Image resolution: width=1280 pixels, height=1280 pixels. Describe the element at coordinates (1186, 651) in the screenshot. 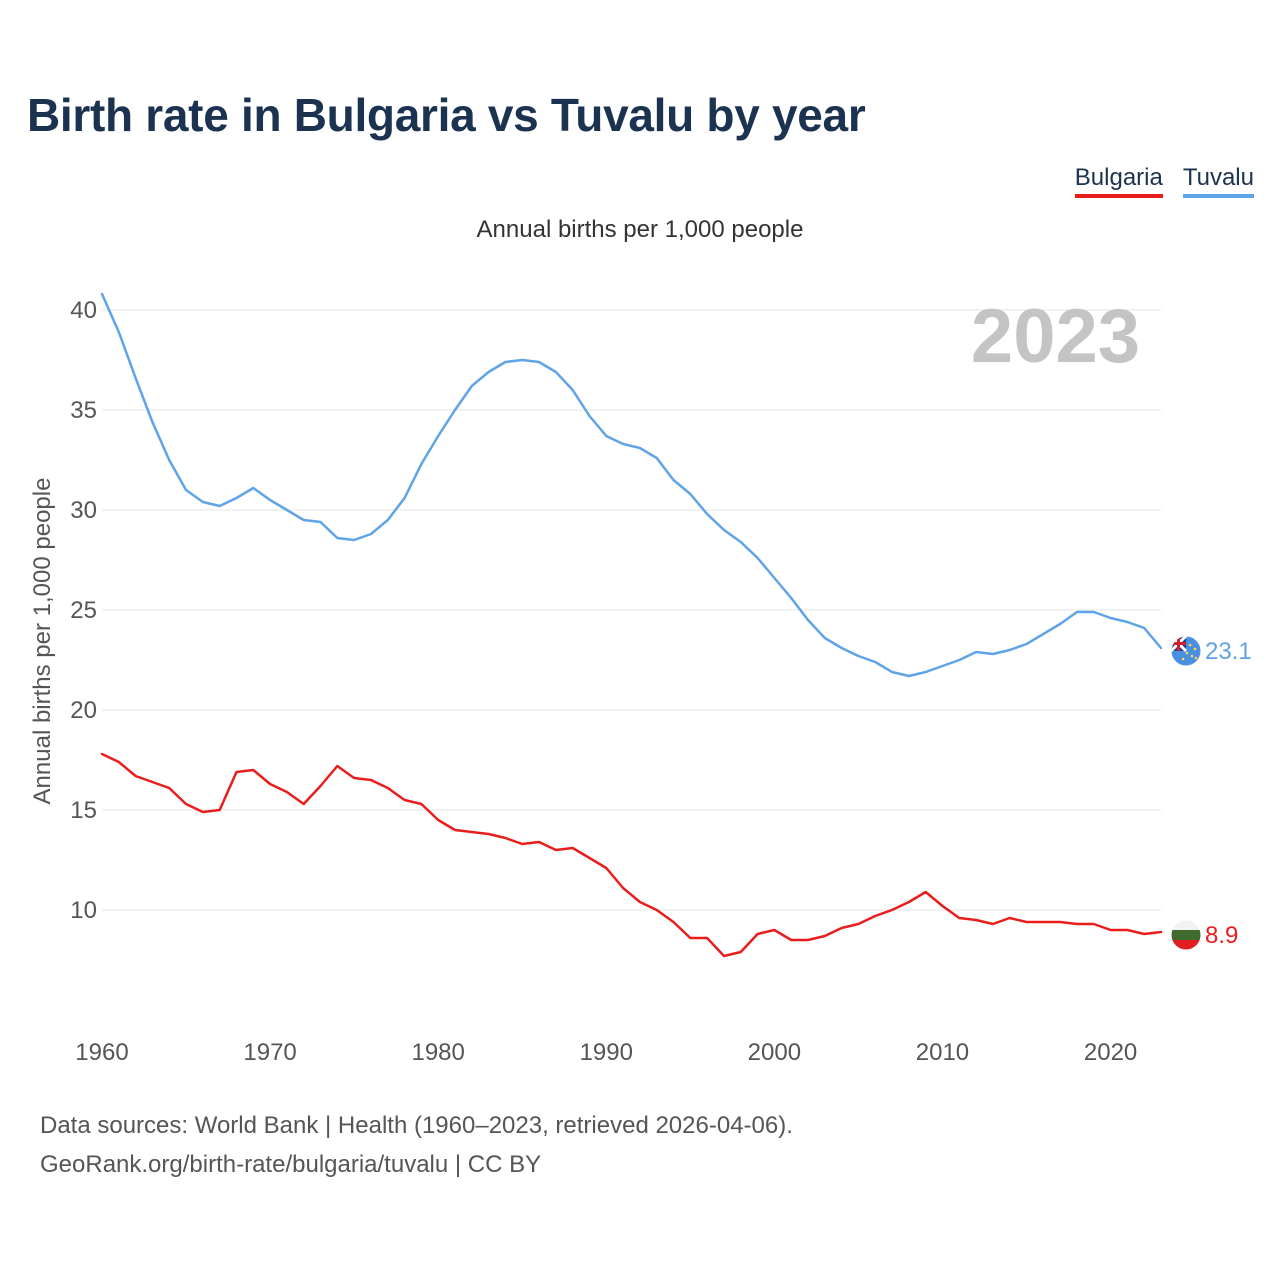

I see `flag-marker-tuvalu` at that location.